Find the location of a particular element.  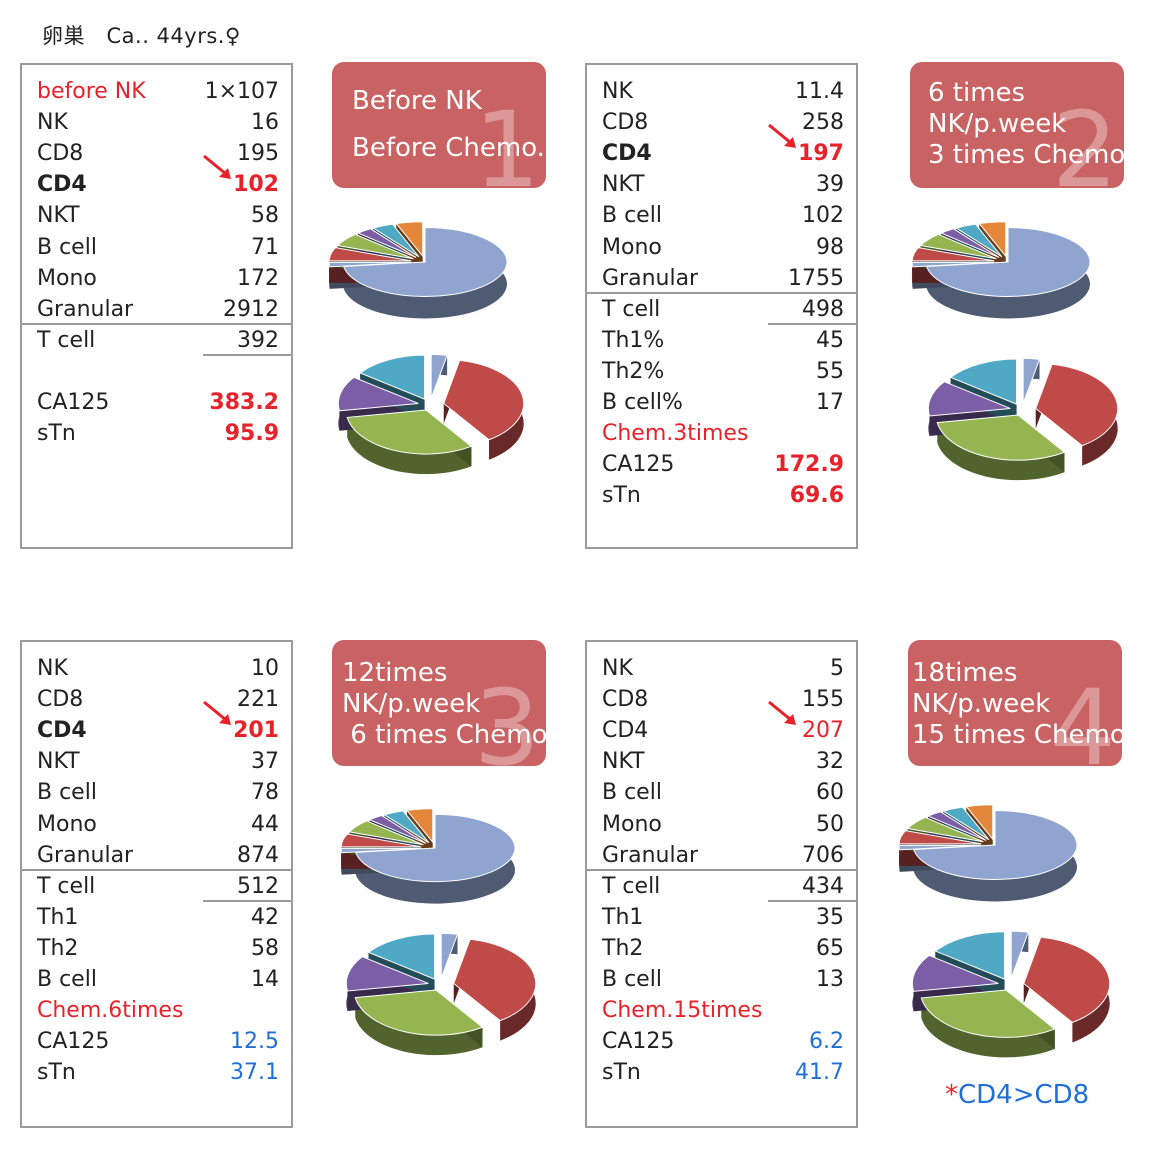

table-row: Chem.15times is located at coordinates (723, 1010).